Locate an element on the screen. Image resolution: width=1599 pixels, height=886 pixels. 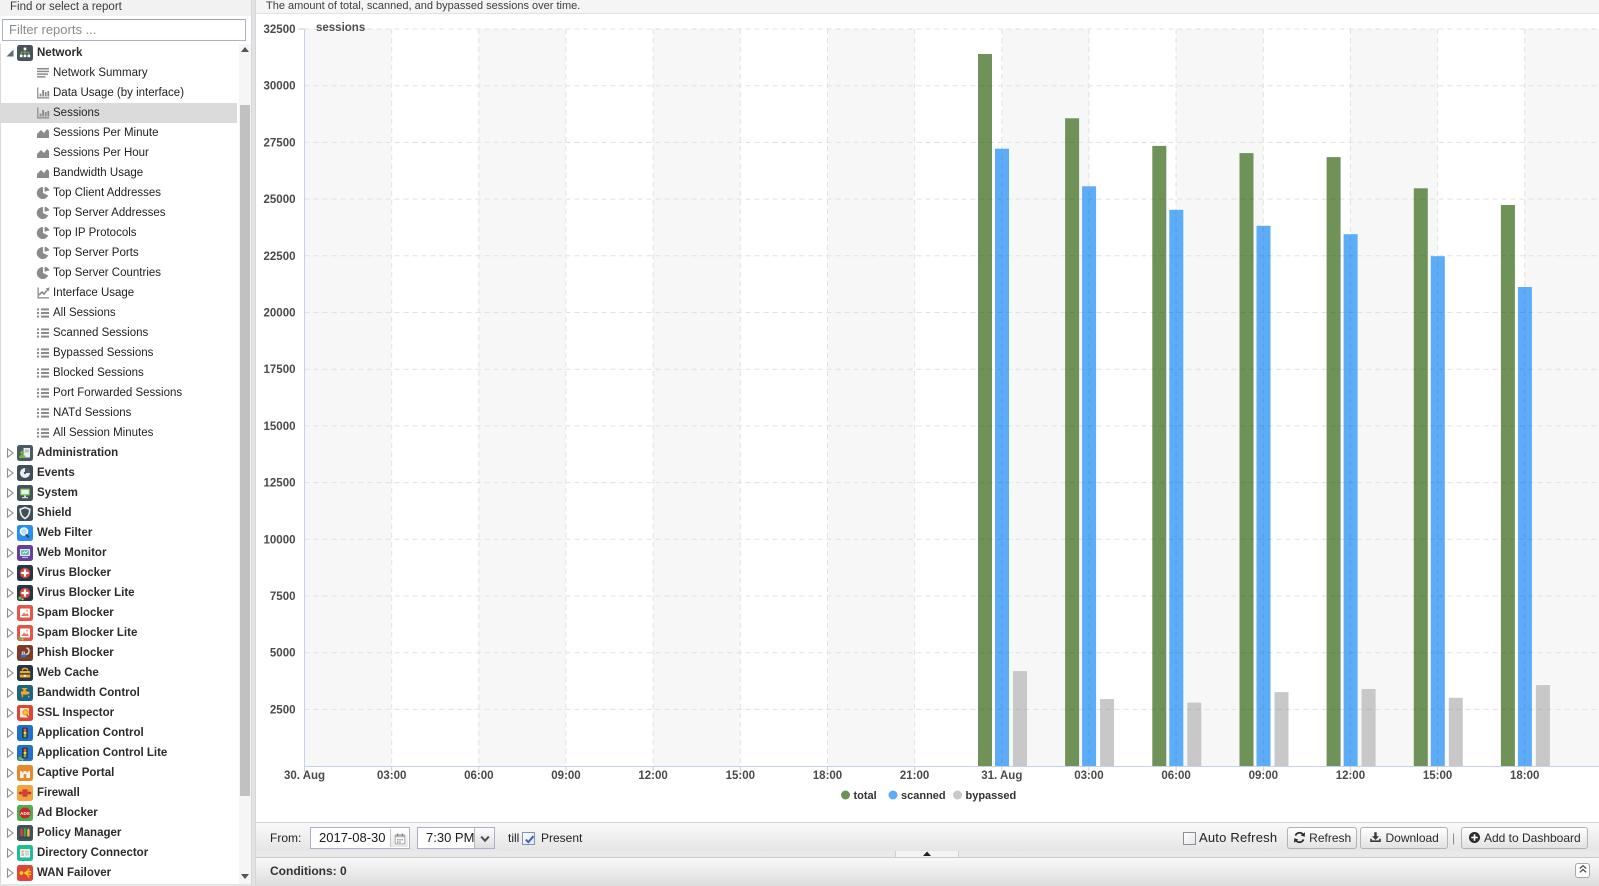
svg-text: sessions is located at coordinates (340, 28).